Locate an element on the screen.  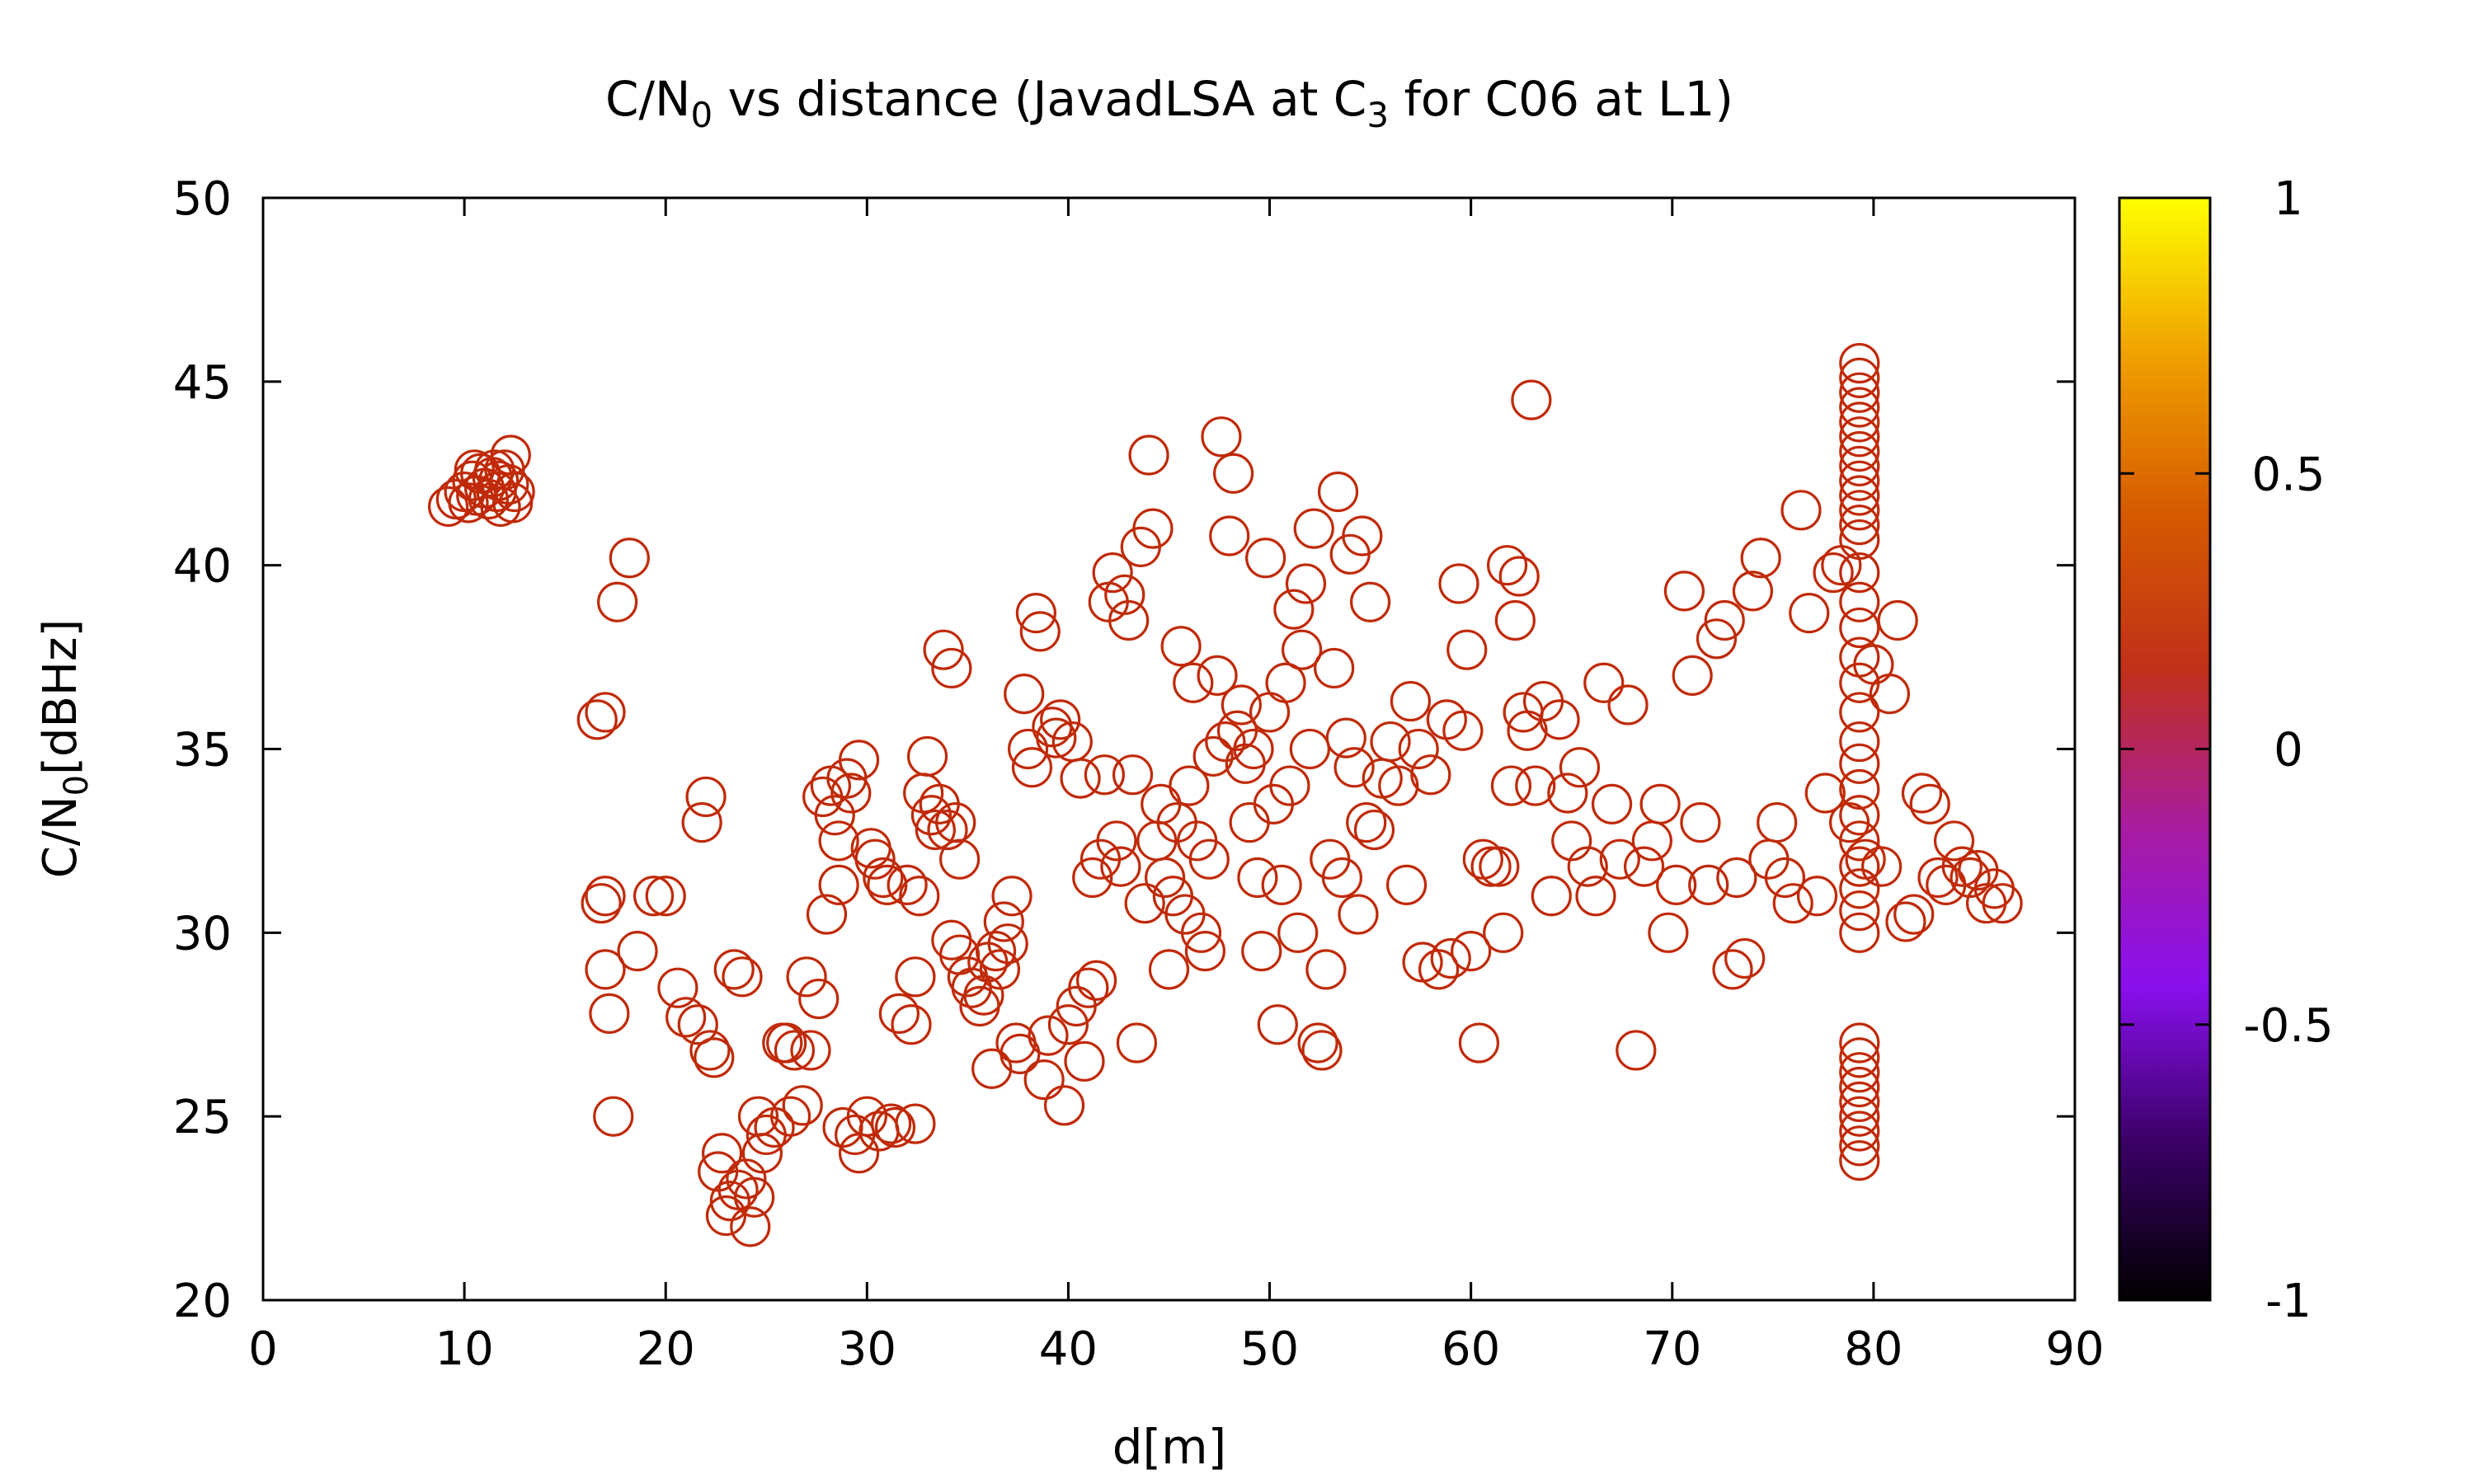
y-axis-label: C/N0[dBHz] is located at coordinates (65, 748).